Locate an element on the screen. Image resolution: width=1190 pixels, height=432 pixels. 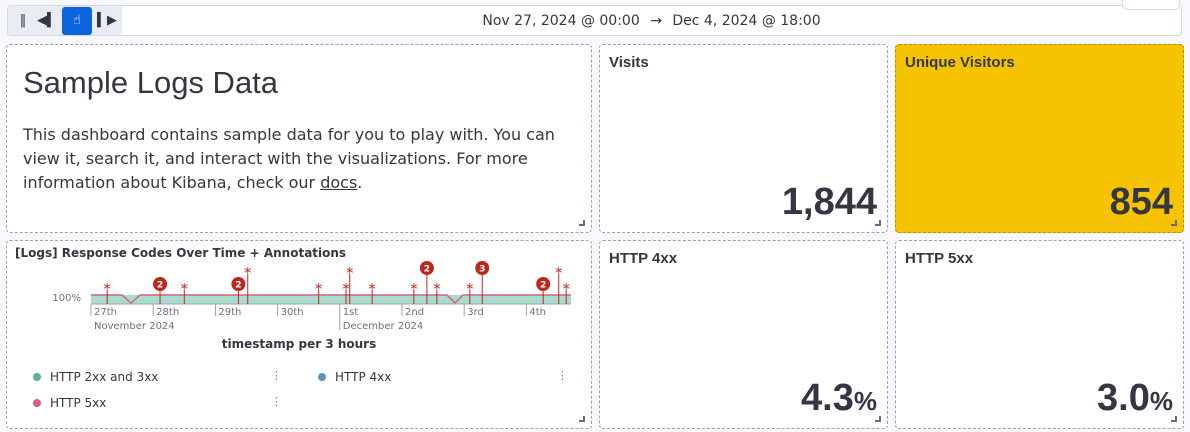
metric-value: 854 is located at coordinates (1141, 202).